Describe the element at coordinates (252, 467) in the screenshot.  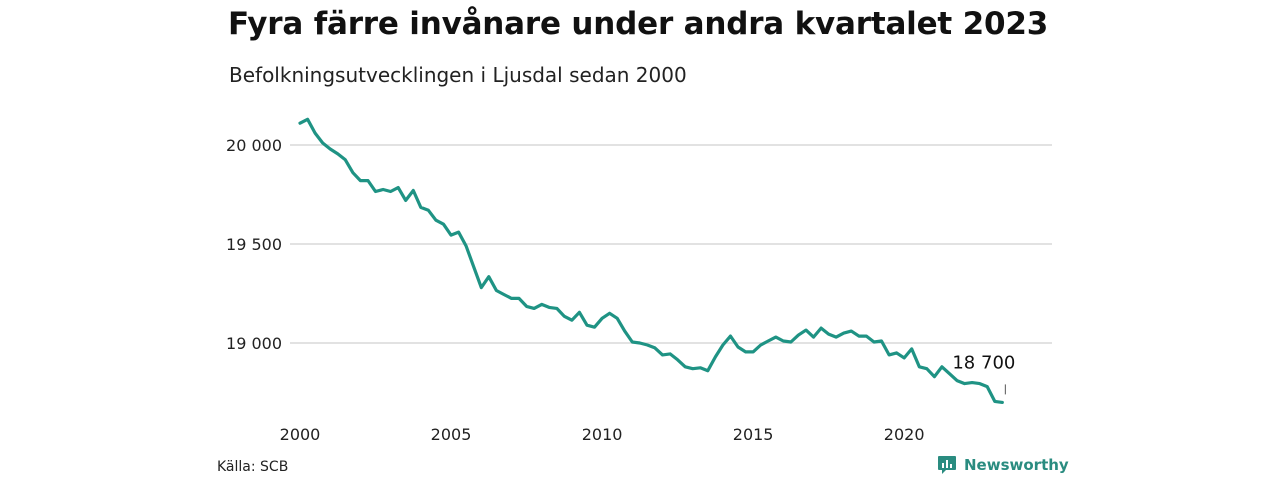
I see `source-note: Källa: SCB` at that location.